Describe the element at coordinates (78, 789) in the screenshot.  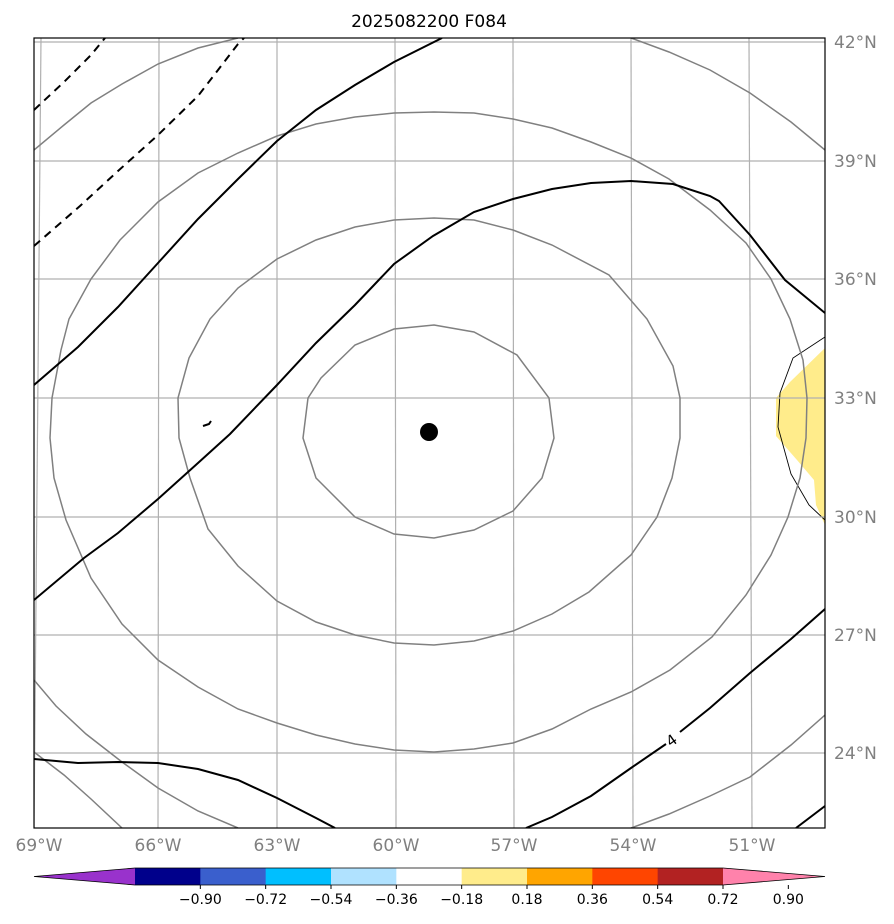
I see `range-ring-4e` at that location.